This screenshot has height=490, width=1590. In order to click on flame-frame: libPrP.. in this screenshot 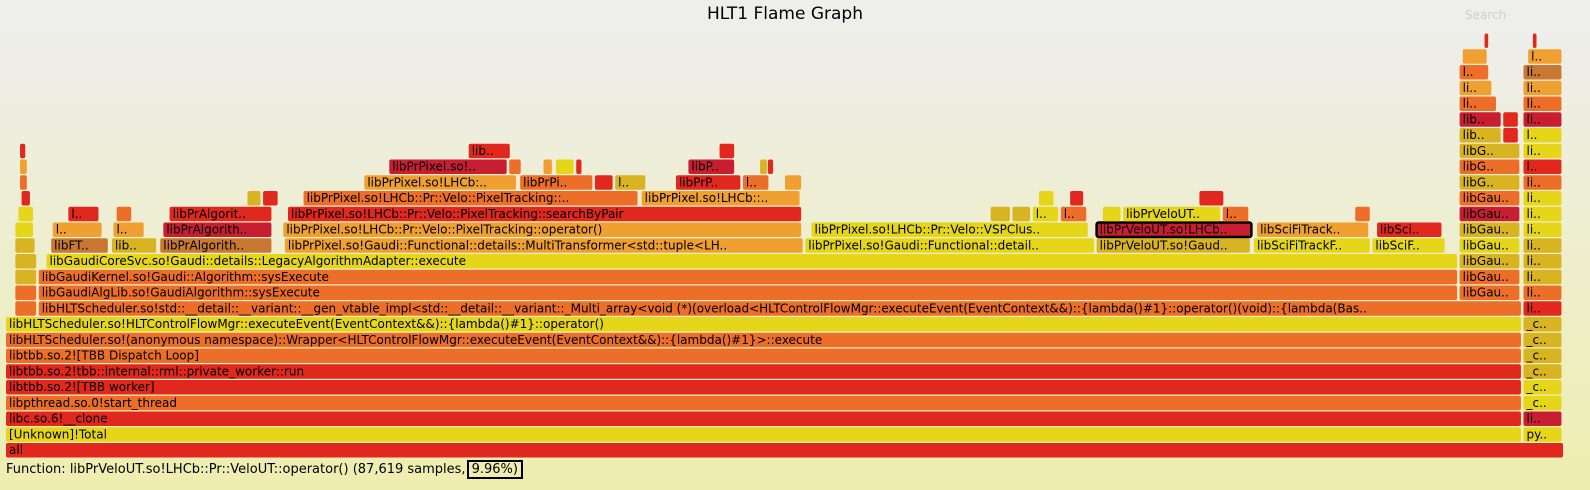, I will do `click(708, 182)`.